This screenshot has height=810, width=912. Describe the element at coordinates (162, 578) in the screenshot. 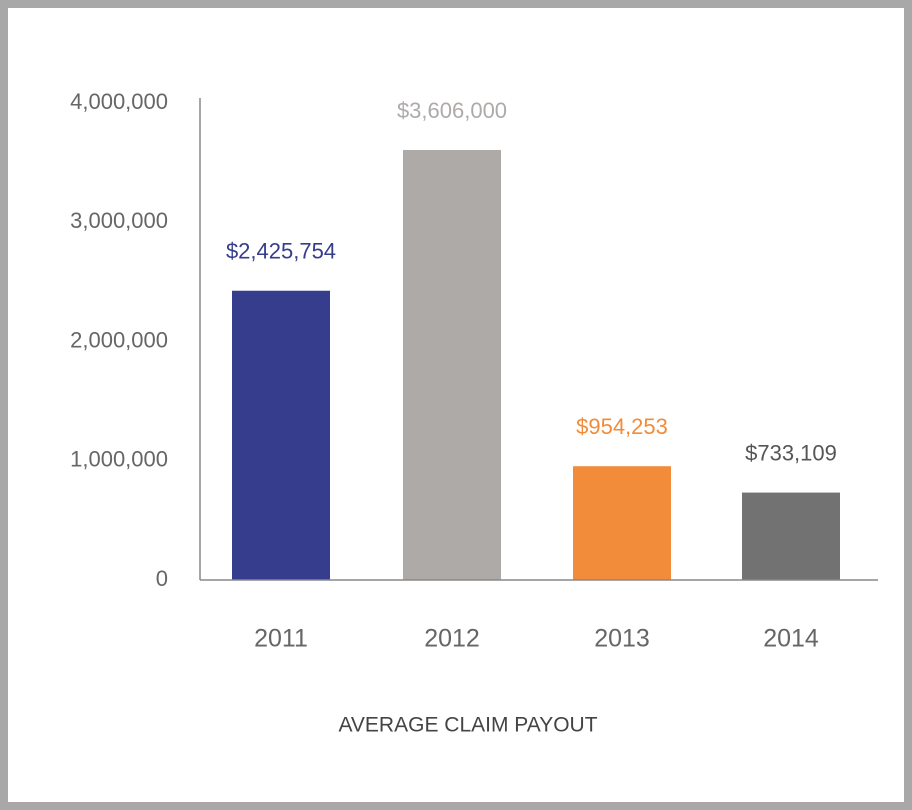

I see `y-tick-label: 0` at that location.